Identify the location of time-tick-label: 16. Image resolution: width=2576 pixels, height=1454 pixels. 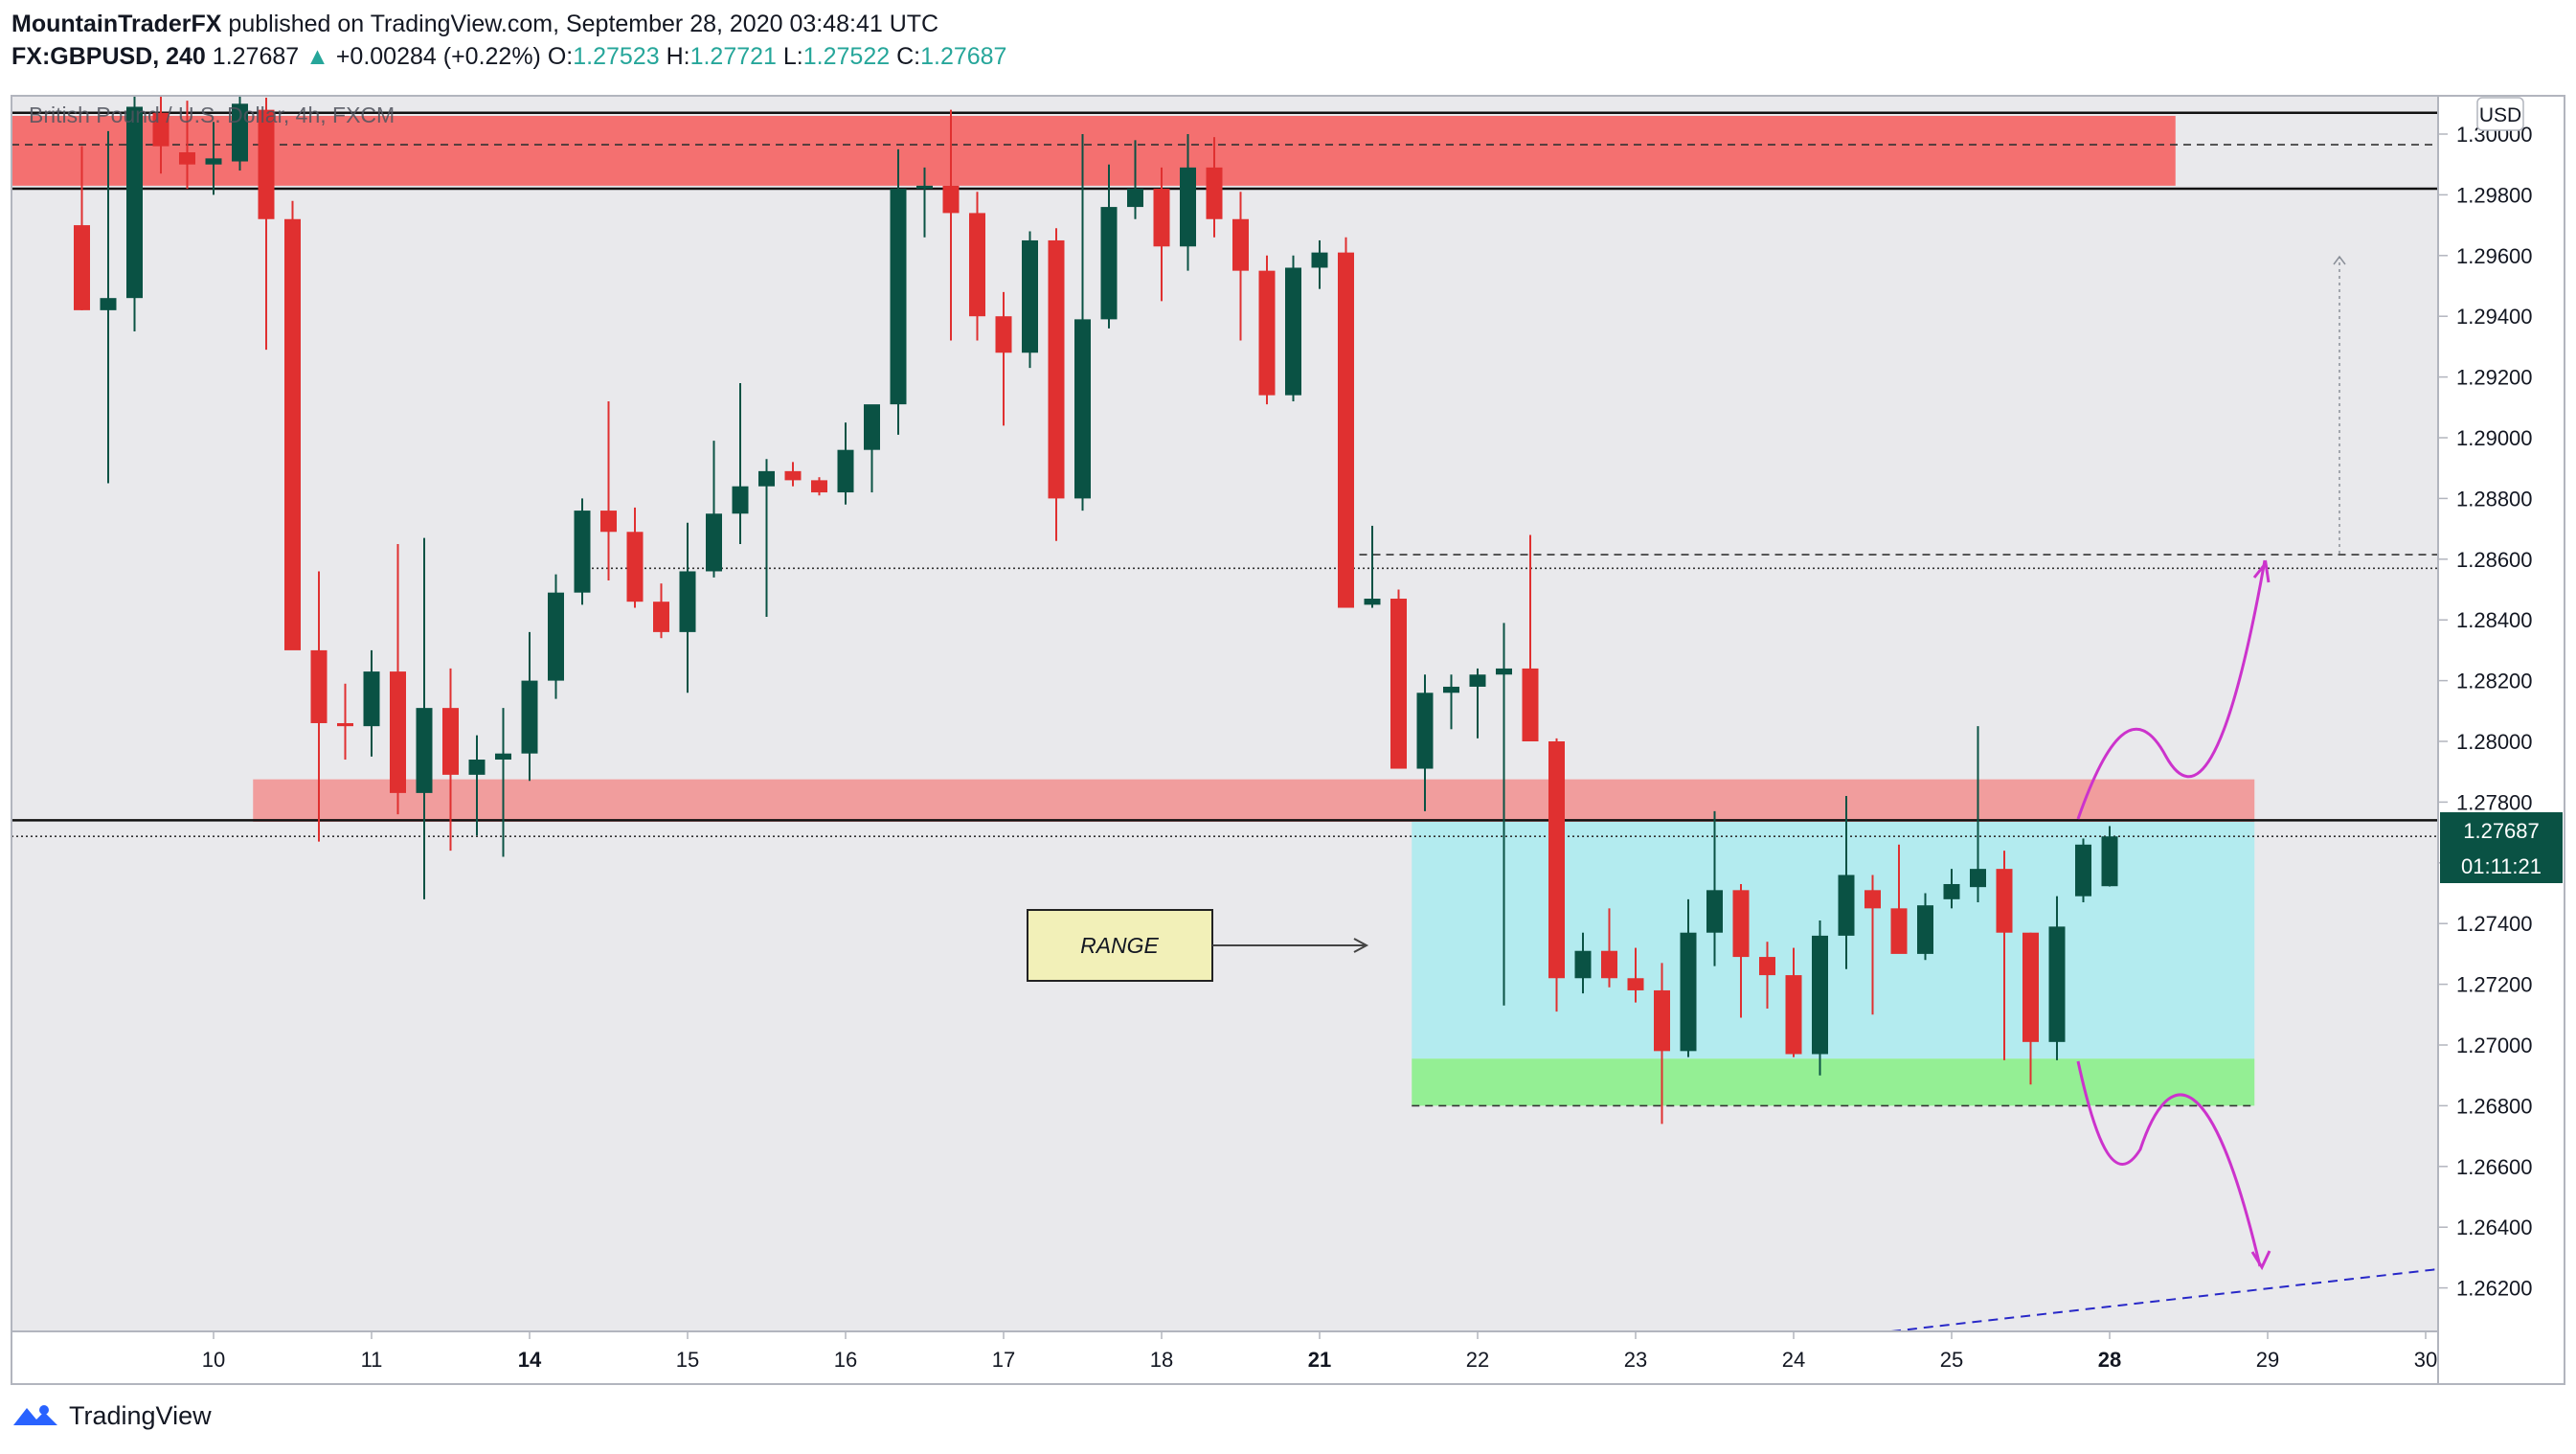
(845, 1360).